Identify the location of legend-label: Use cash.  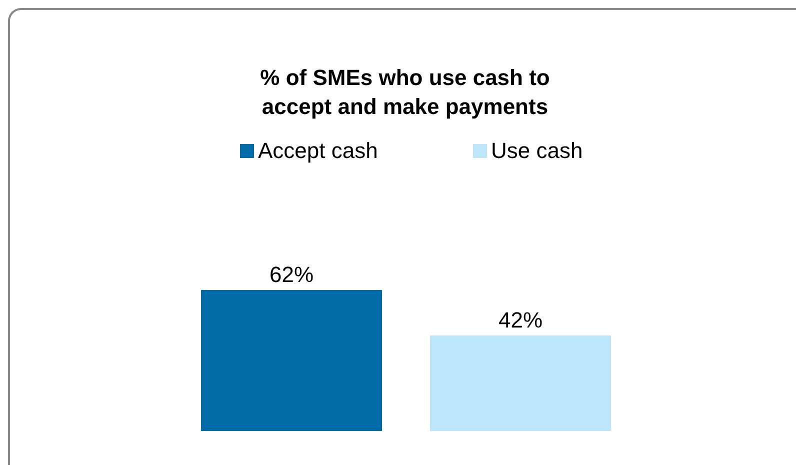
(537, 150).